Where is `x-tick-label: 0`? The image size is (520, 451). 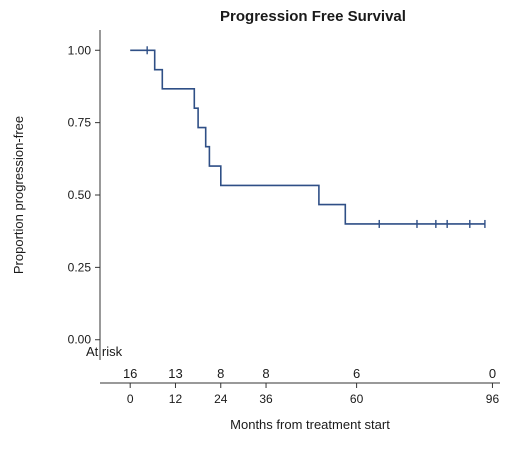
x-tick-label: 0 is located at coordinates (130, 399).